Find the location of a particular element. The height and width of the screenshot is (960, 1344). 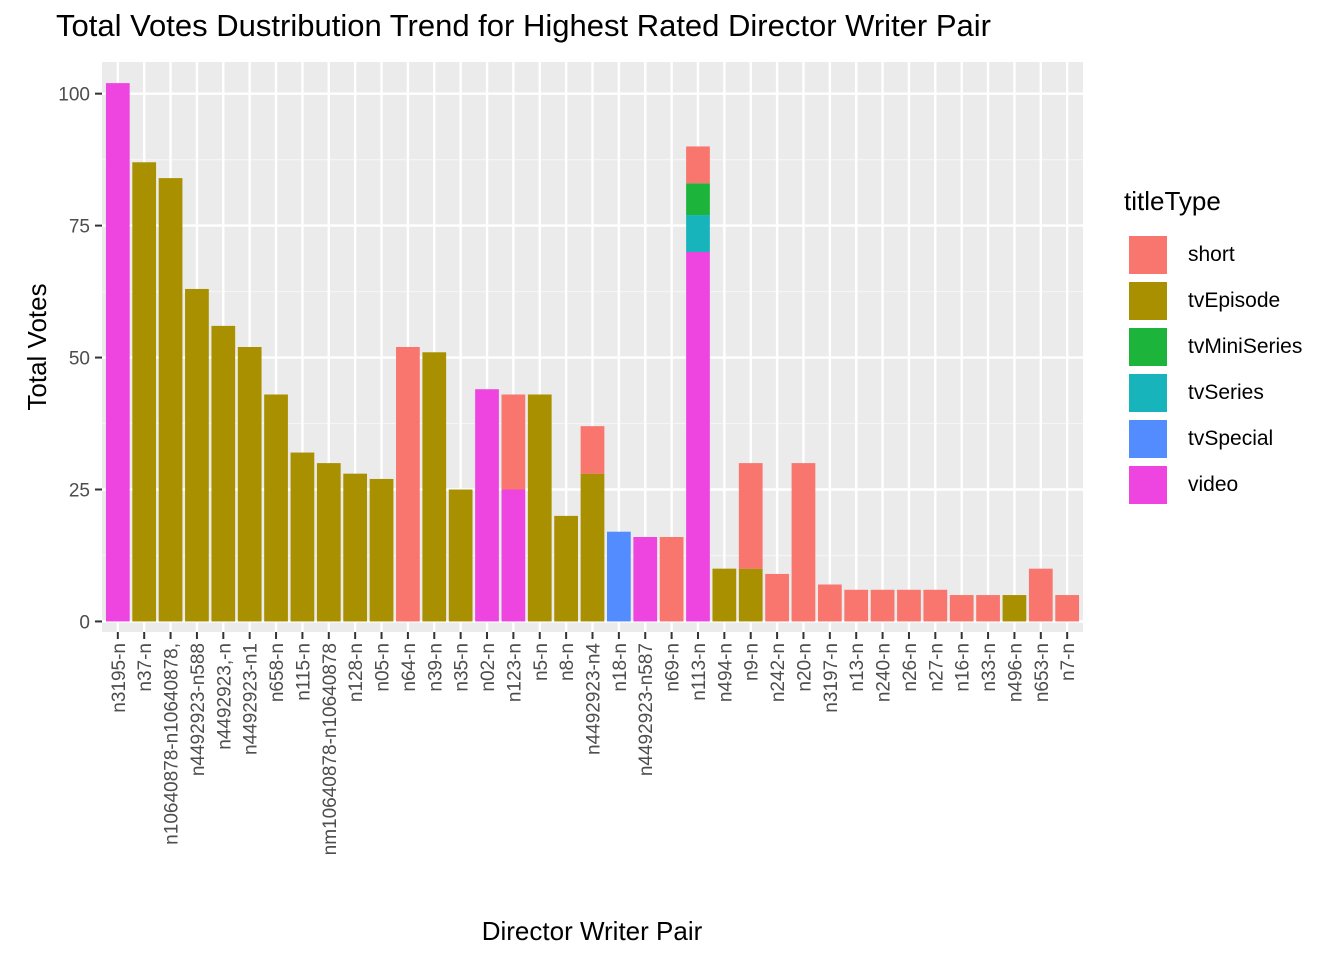

x-tick-label: n26-n is located at coordinates (910, 667).